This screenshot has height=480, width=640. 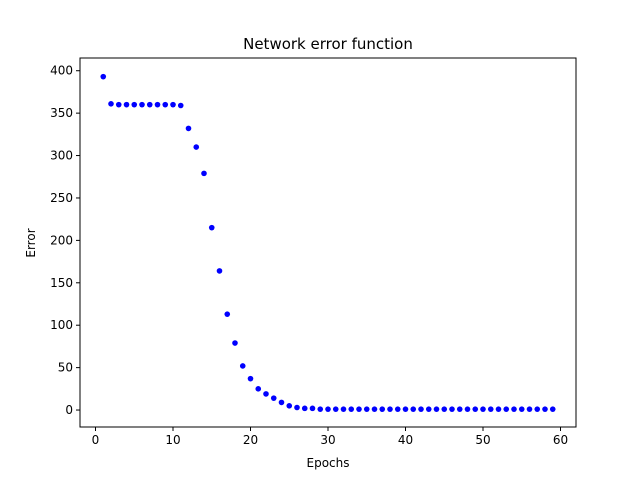 What do you see at coordinates (482, 440) in the screenshot?
I see `x-tick-label: 50` at bounding box center [482, 440].